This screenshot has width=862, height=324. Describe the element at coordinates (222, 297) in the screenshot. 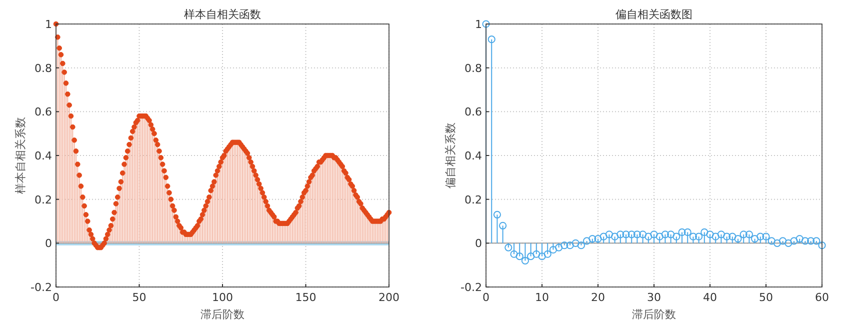

I see `x-tick-label: 100` at that location.